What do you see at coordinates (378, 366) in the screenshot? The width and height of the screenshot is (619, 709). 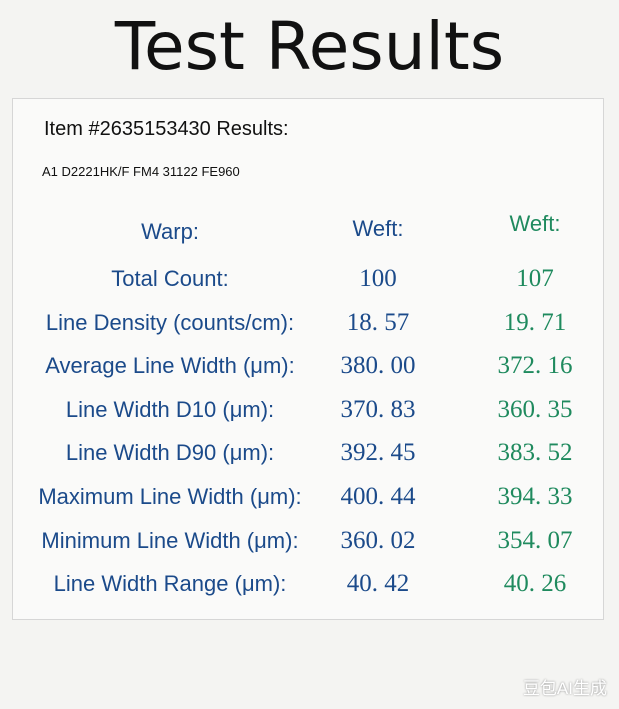 I see `warp-value: 380. 00` at bounding box center [378, 366].